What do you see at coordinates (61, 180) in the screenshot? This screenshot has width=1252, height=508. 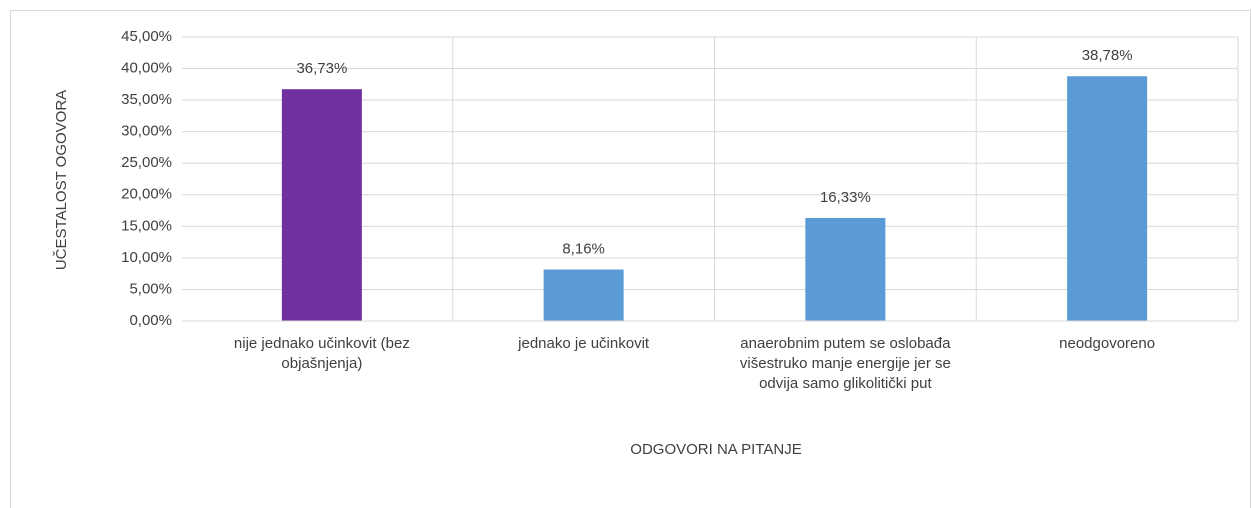 I see `y-axis-title: UČESTALOST OGOVORA` at bounding box center [61, 180].